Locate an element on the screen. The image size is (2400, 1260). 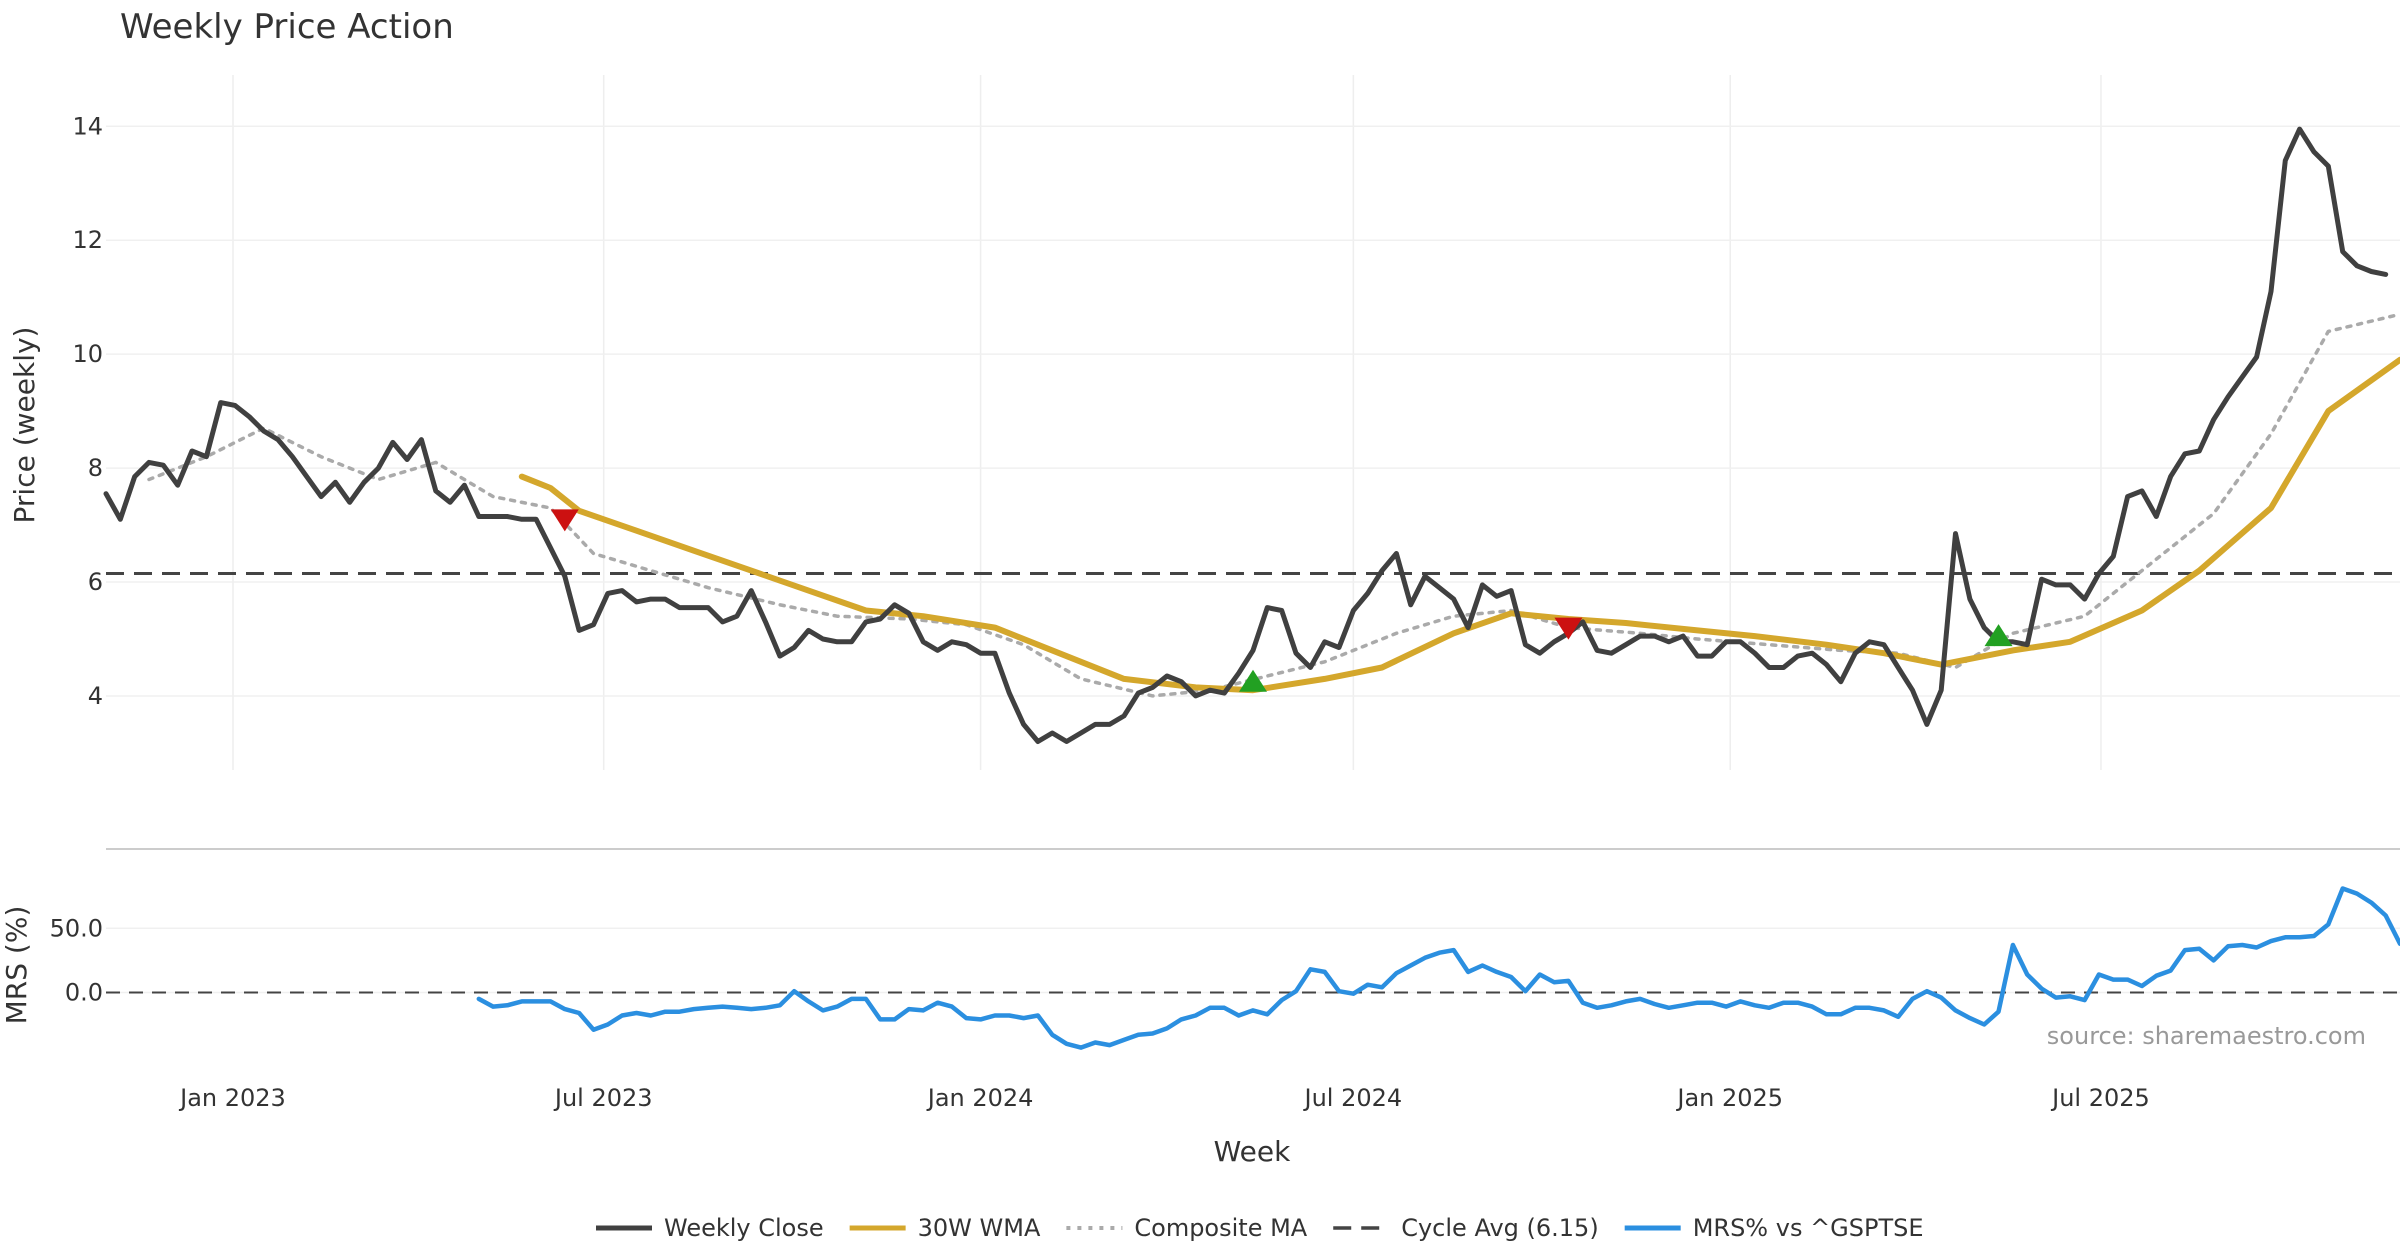
price-y-tick-14: 14 is located at coordinates (87, 126).